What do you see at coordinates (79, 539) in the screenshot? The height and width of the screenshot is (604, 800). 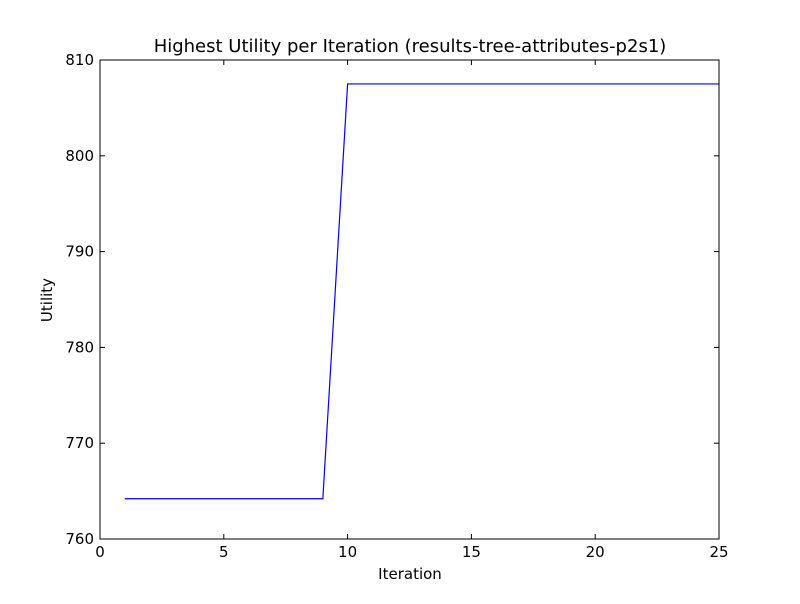 I see `y-tick-label: 760` at bounding box center [79, 539].